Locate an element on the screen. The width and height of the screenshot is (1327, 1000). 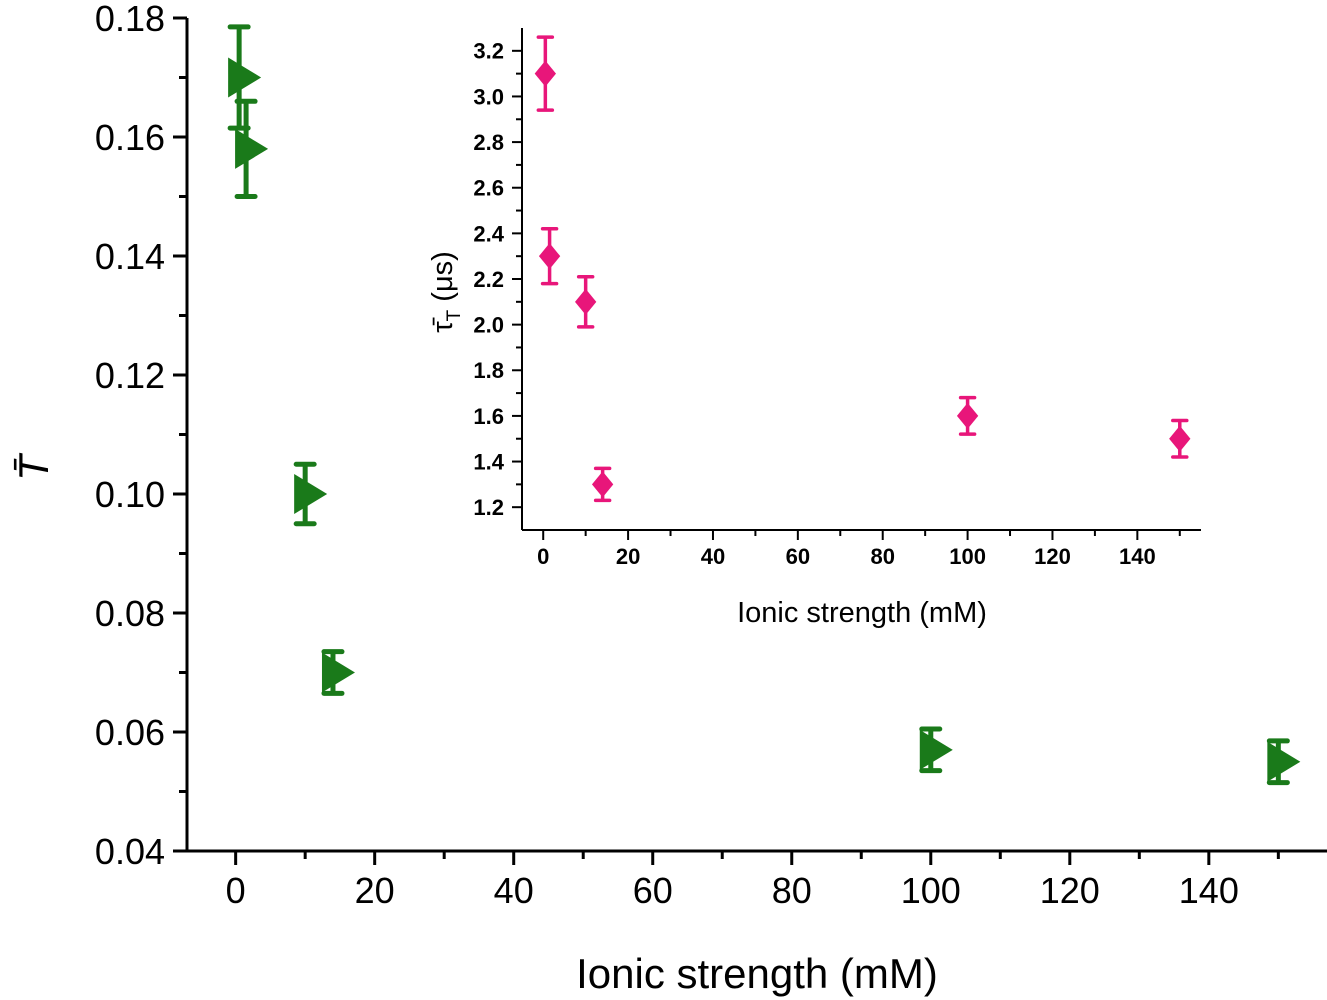
inset-x-tick-label: 0 is located at coordinates (543, 556).